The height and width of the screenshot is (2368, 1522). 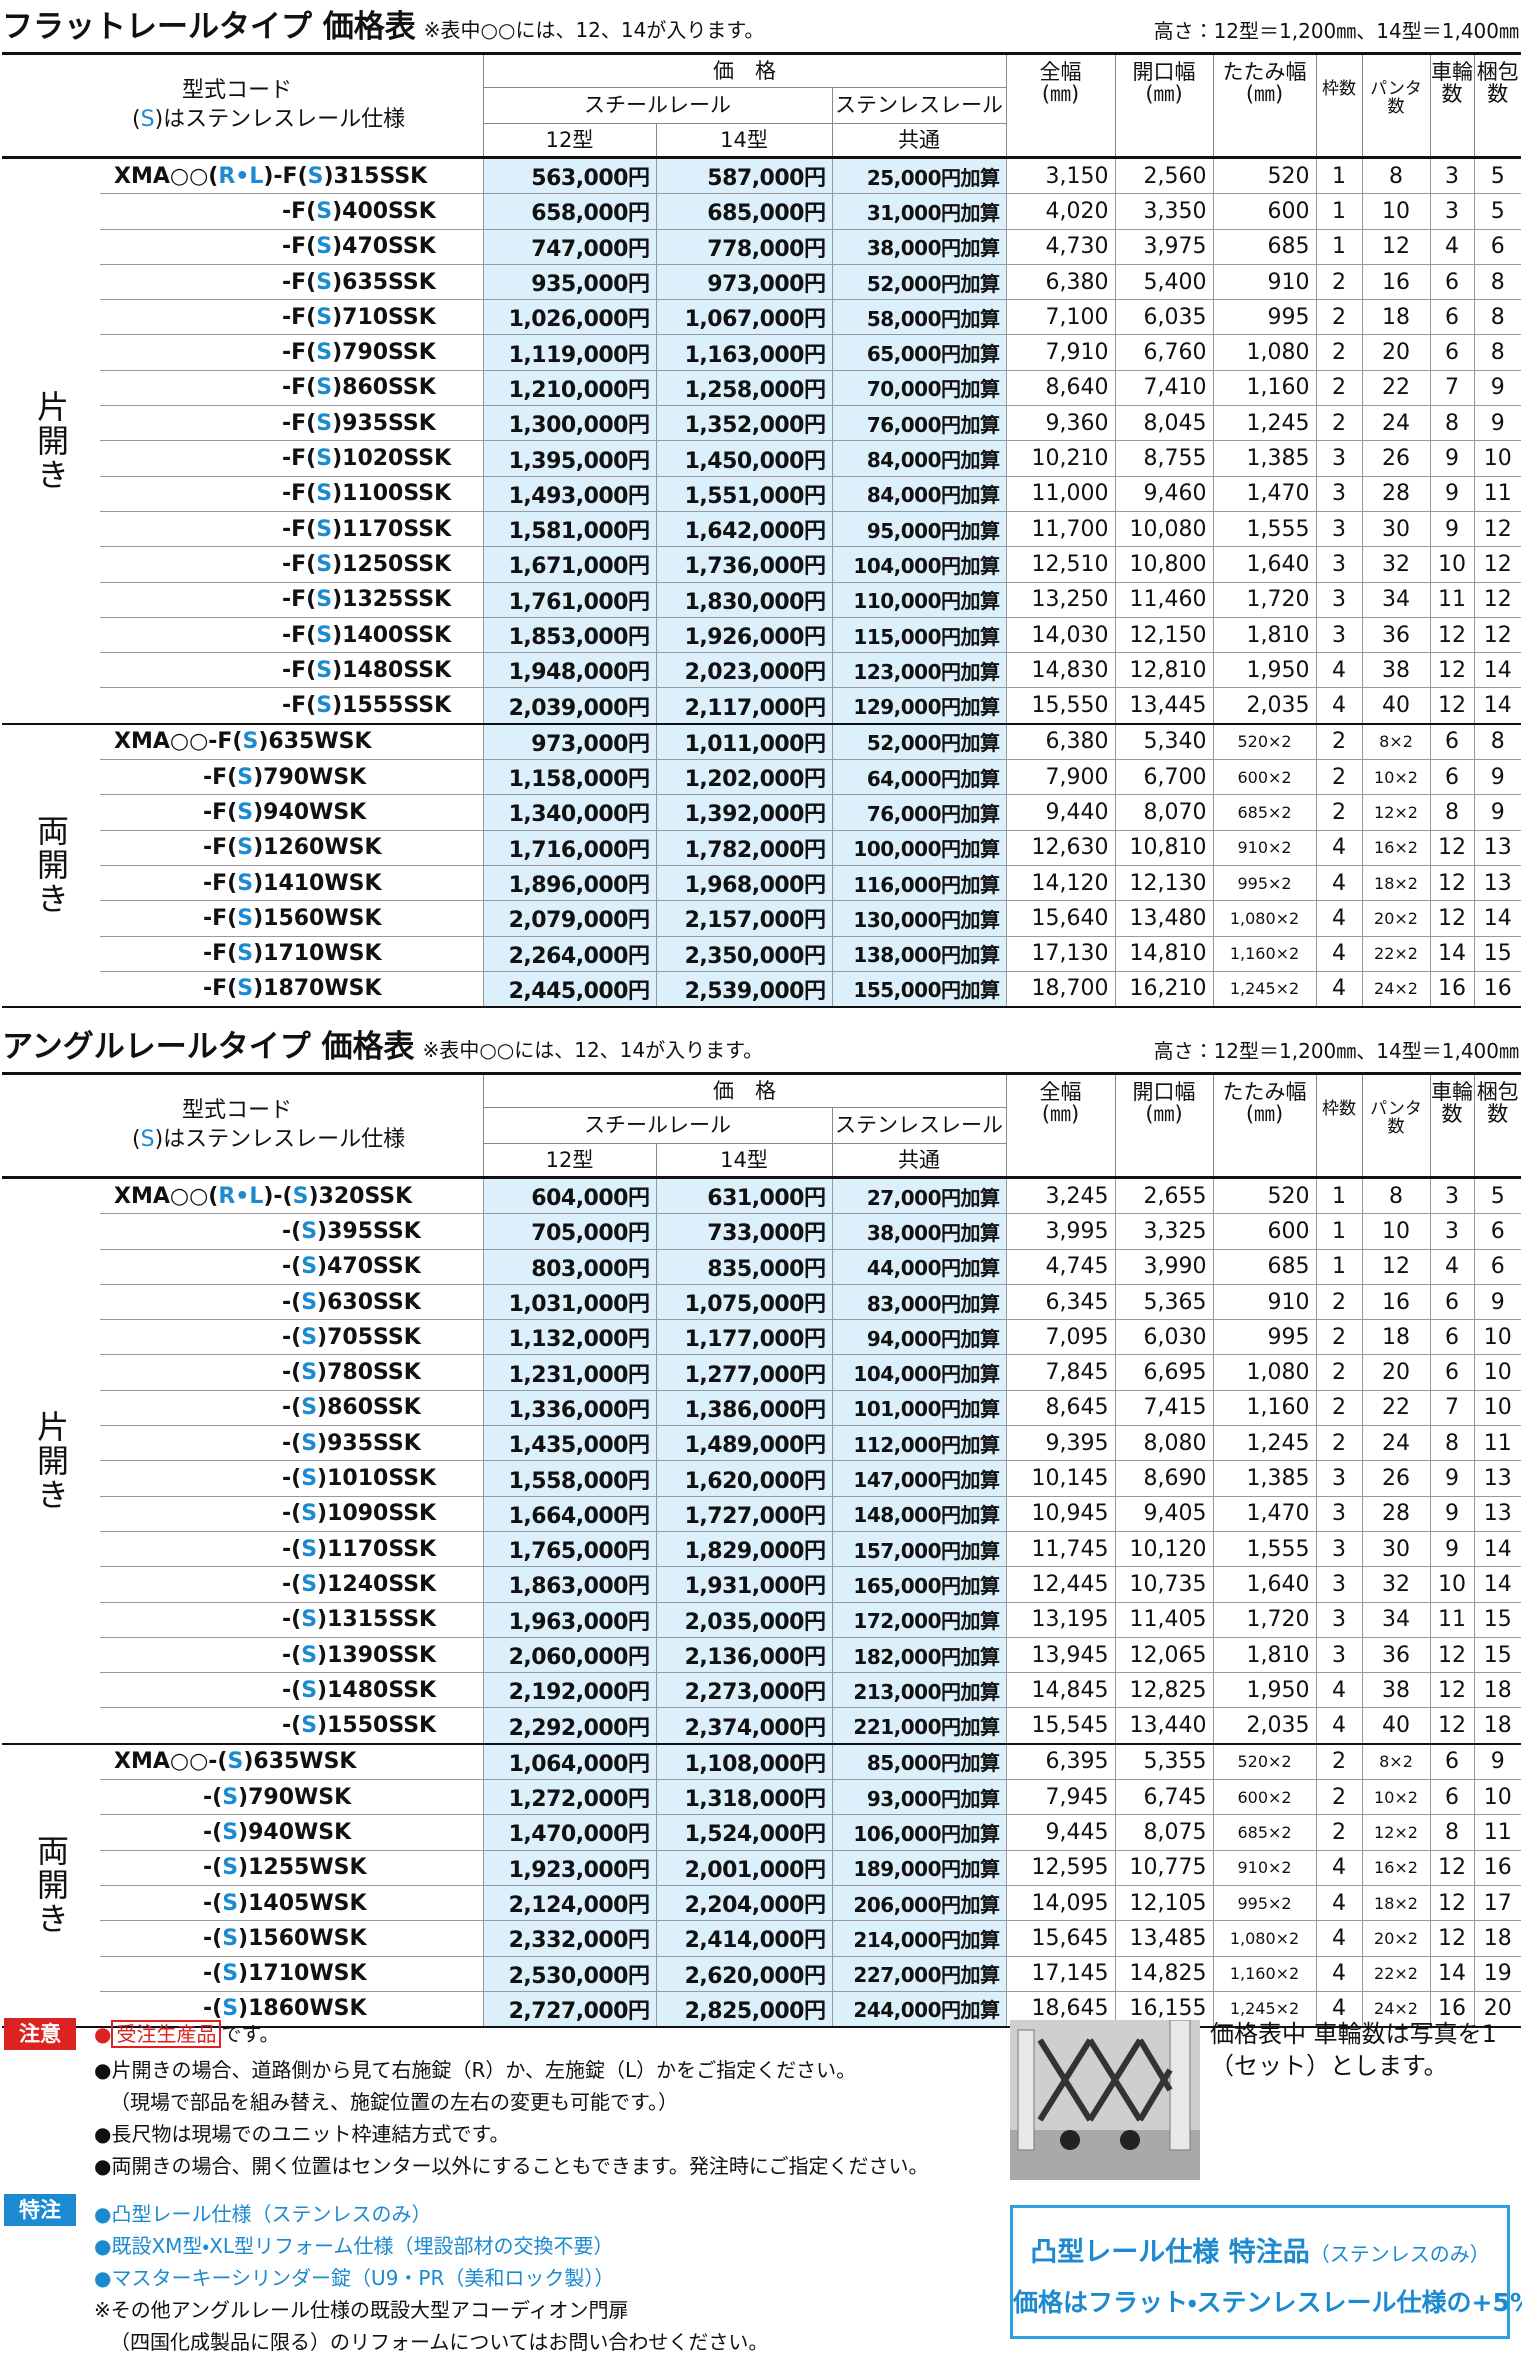 I want to click on note-line: ●片開きの場合、道路側から見て右施錠（R）か、左施錠（L）かをご指定ください。, so click(x=475, y=2070).